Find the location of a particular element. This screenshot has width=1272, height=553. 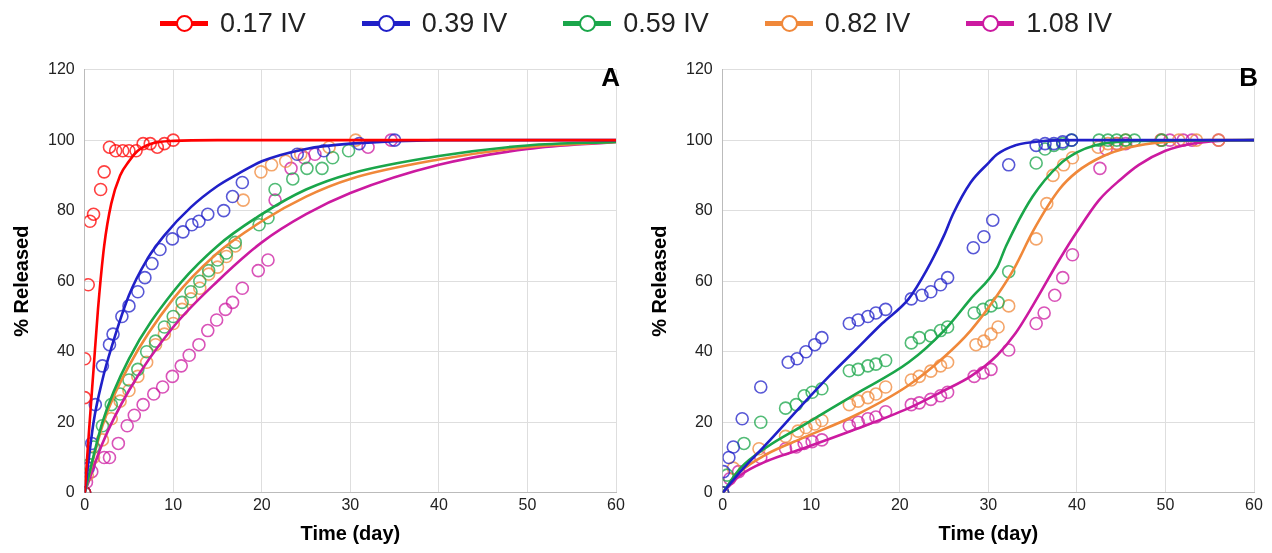

legend-label: 0.82 IV is located at coordinates (867, 23).